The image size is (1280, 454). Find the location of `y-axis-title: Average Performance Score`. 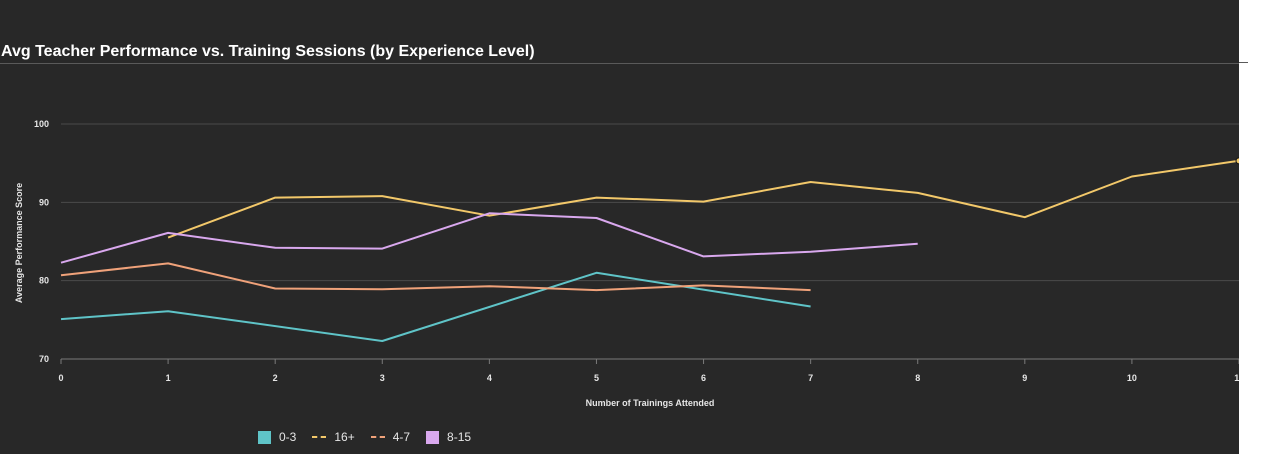

y-axis-title: Average Performance Score is located at coordinates (19, 243).